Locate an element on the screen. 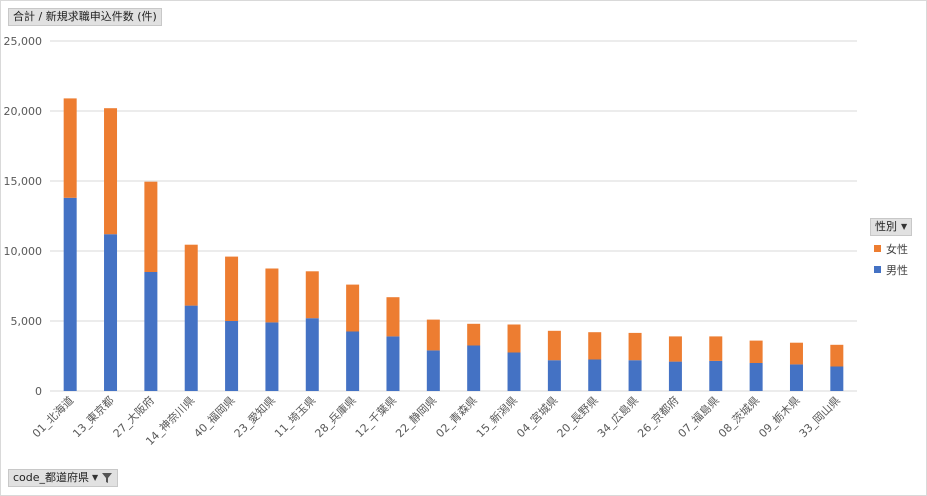 This screenshot has height=496, width=927. x-tick-label: 01_北海道 is located at coordinates (52, 416).